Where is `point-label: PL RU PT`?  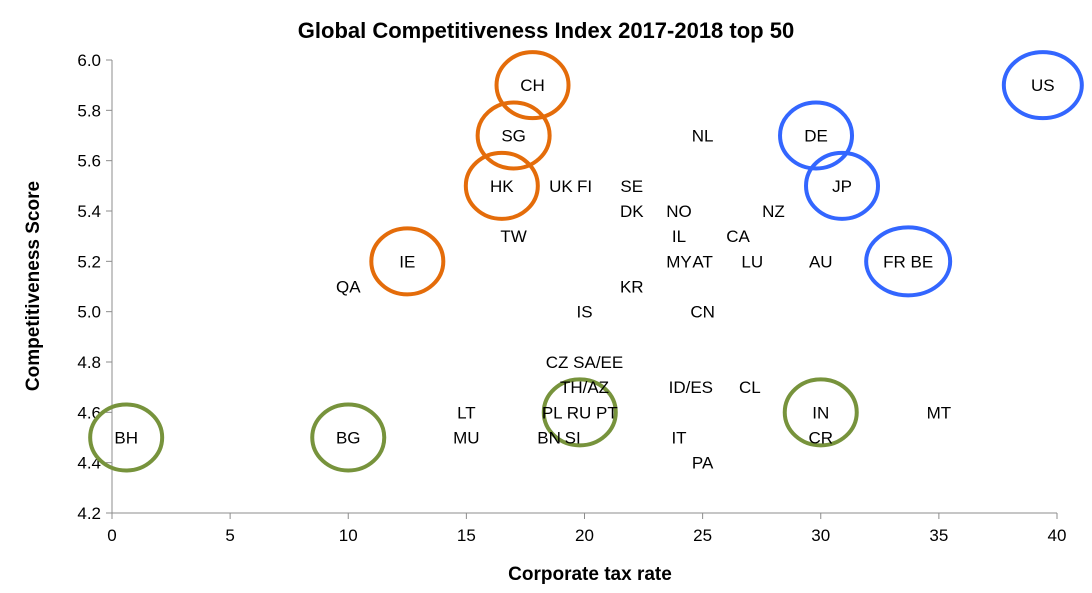
point-label: PL RU PT is located at coordinates (580, 412).